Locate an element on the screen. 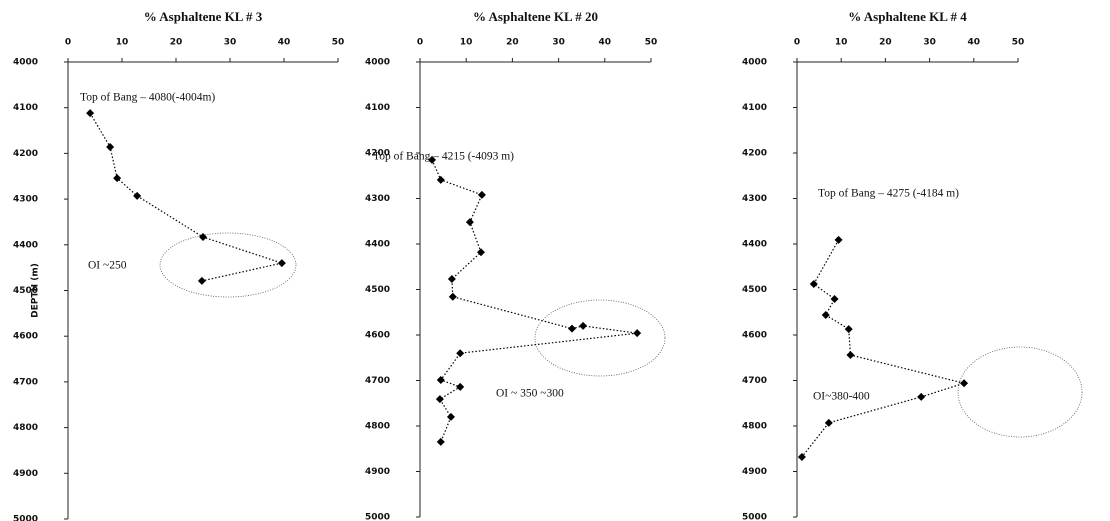 The height and width of the screenshot is (521, 1110). chart-title: % Asphaltene KL # 3 is located at coordinates (203, 16).